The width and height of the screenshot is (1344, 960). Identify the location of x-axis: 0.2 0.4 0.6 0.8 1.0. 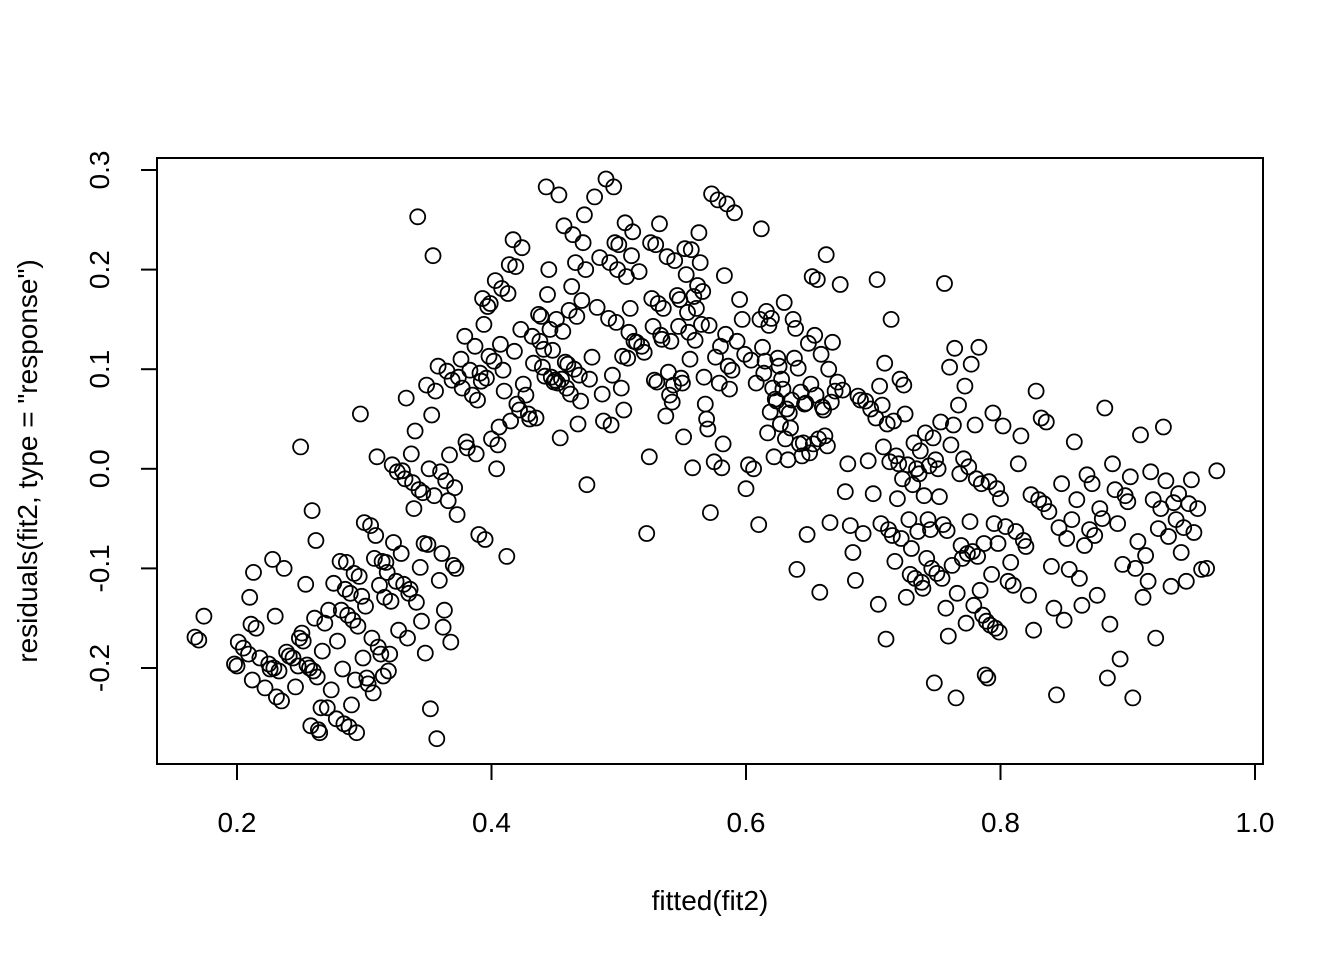
(746, 800).